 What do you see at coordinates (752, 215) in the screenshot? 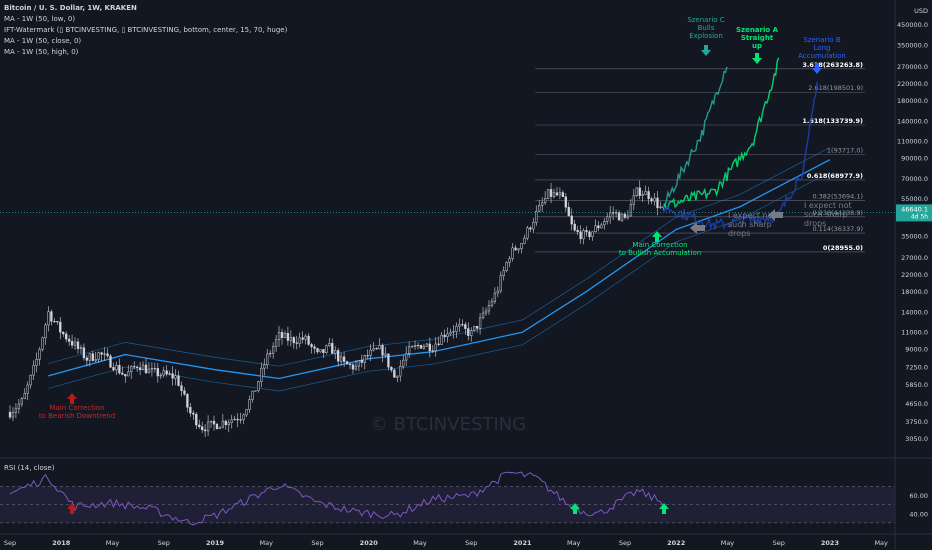
I see `annotation-line: I expect not` at bounding box center [752, 215].